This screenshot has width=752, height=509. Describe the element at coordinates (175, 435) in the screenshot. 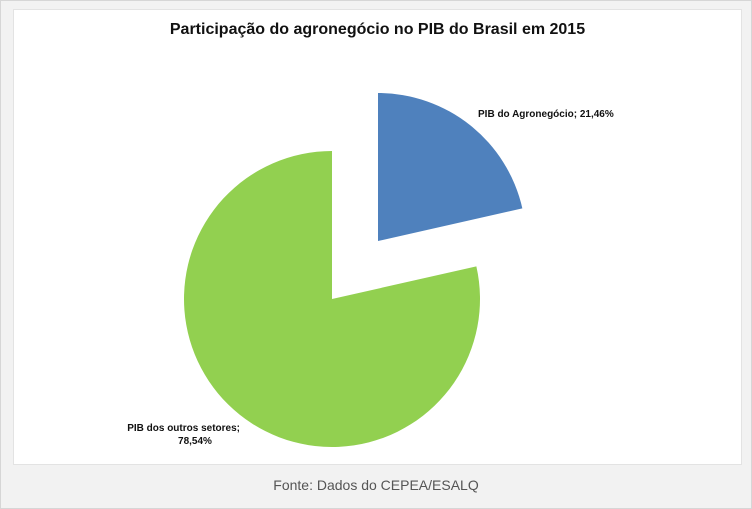

I see `slice-label-outros-setores: PIB dos outros setores; 78,54%` at that location.